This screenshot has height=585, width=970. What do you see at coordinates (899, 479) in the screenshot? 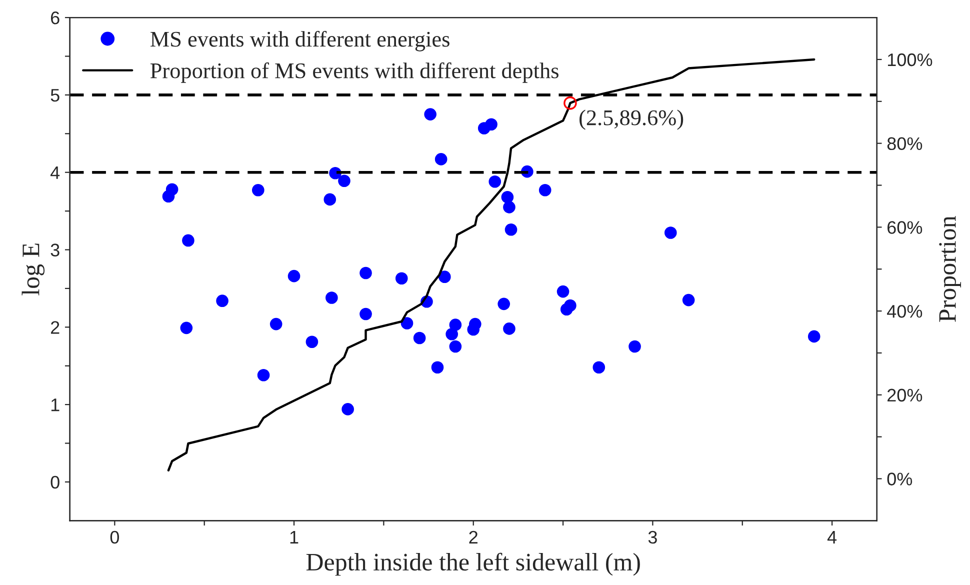
I see `y2-tick-label: 0%` at bounding box center [899, 479].